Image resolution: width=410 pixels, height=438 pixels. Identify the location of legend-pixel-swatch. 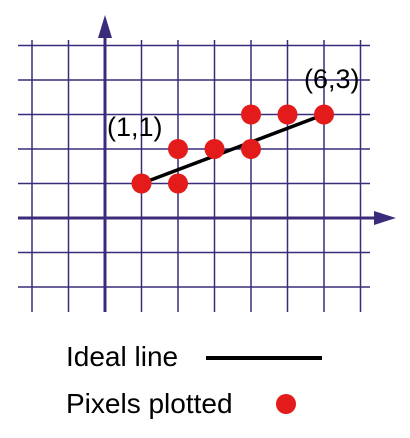
(286, 404).